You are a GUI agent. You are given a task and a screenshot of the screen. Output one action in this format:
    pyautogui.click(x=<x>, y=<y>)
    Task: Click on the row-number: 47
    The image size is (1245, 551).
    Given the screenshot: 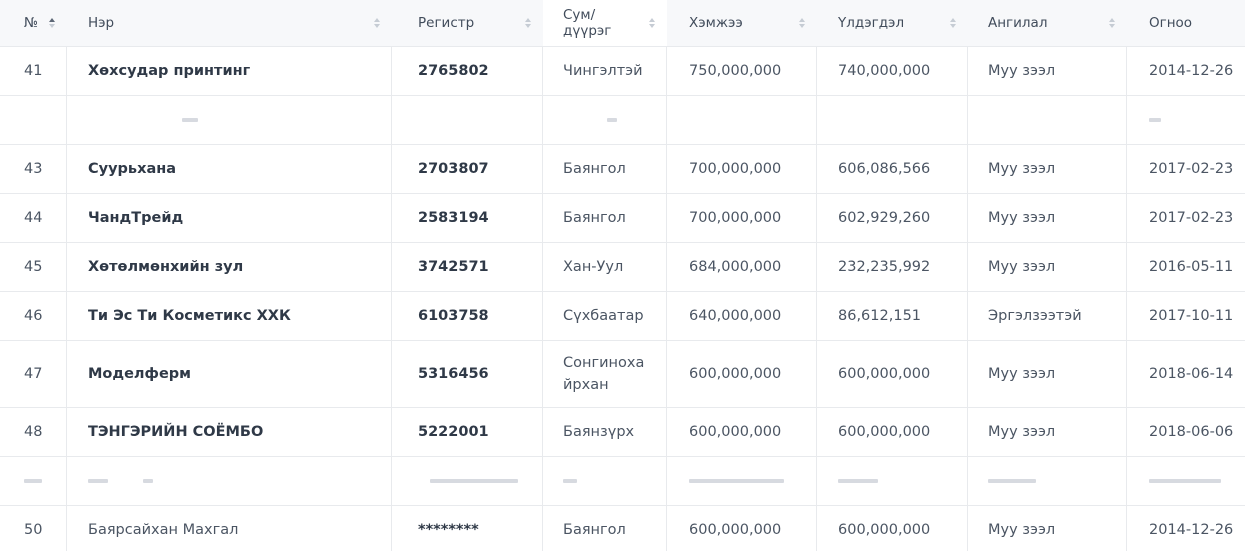 What is the action you would take?
    pyautogui.click(x=33, y=374)
    